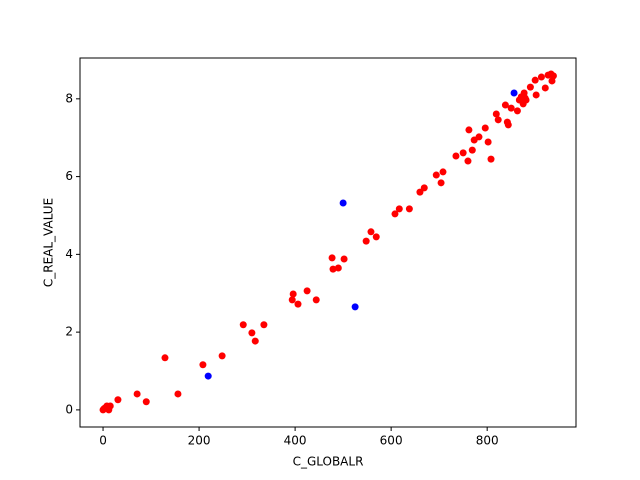  What do you see at coordinates (487, 441) in the screenshot?
I see `x-tick-label: 800` at bounding box center [487, 441].